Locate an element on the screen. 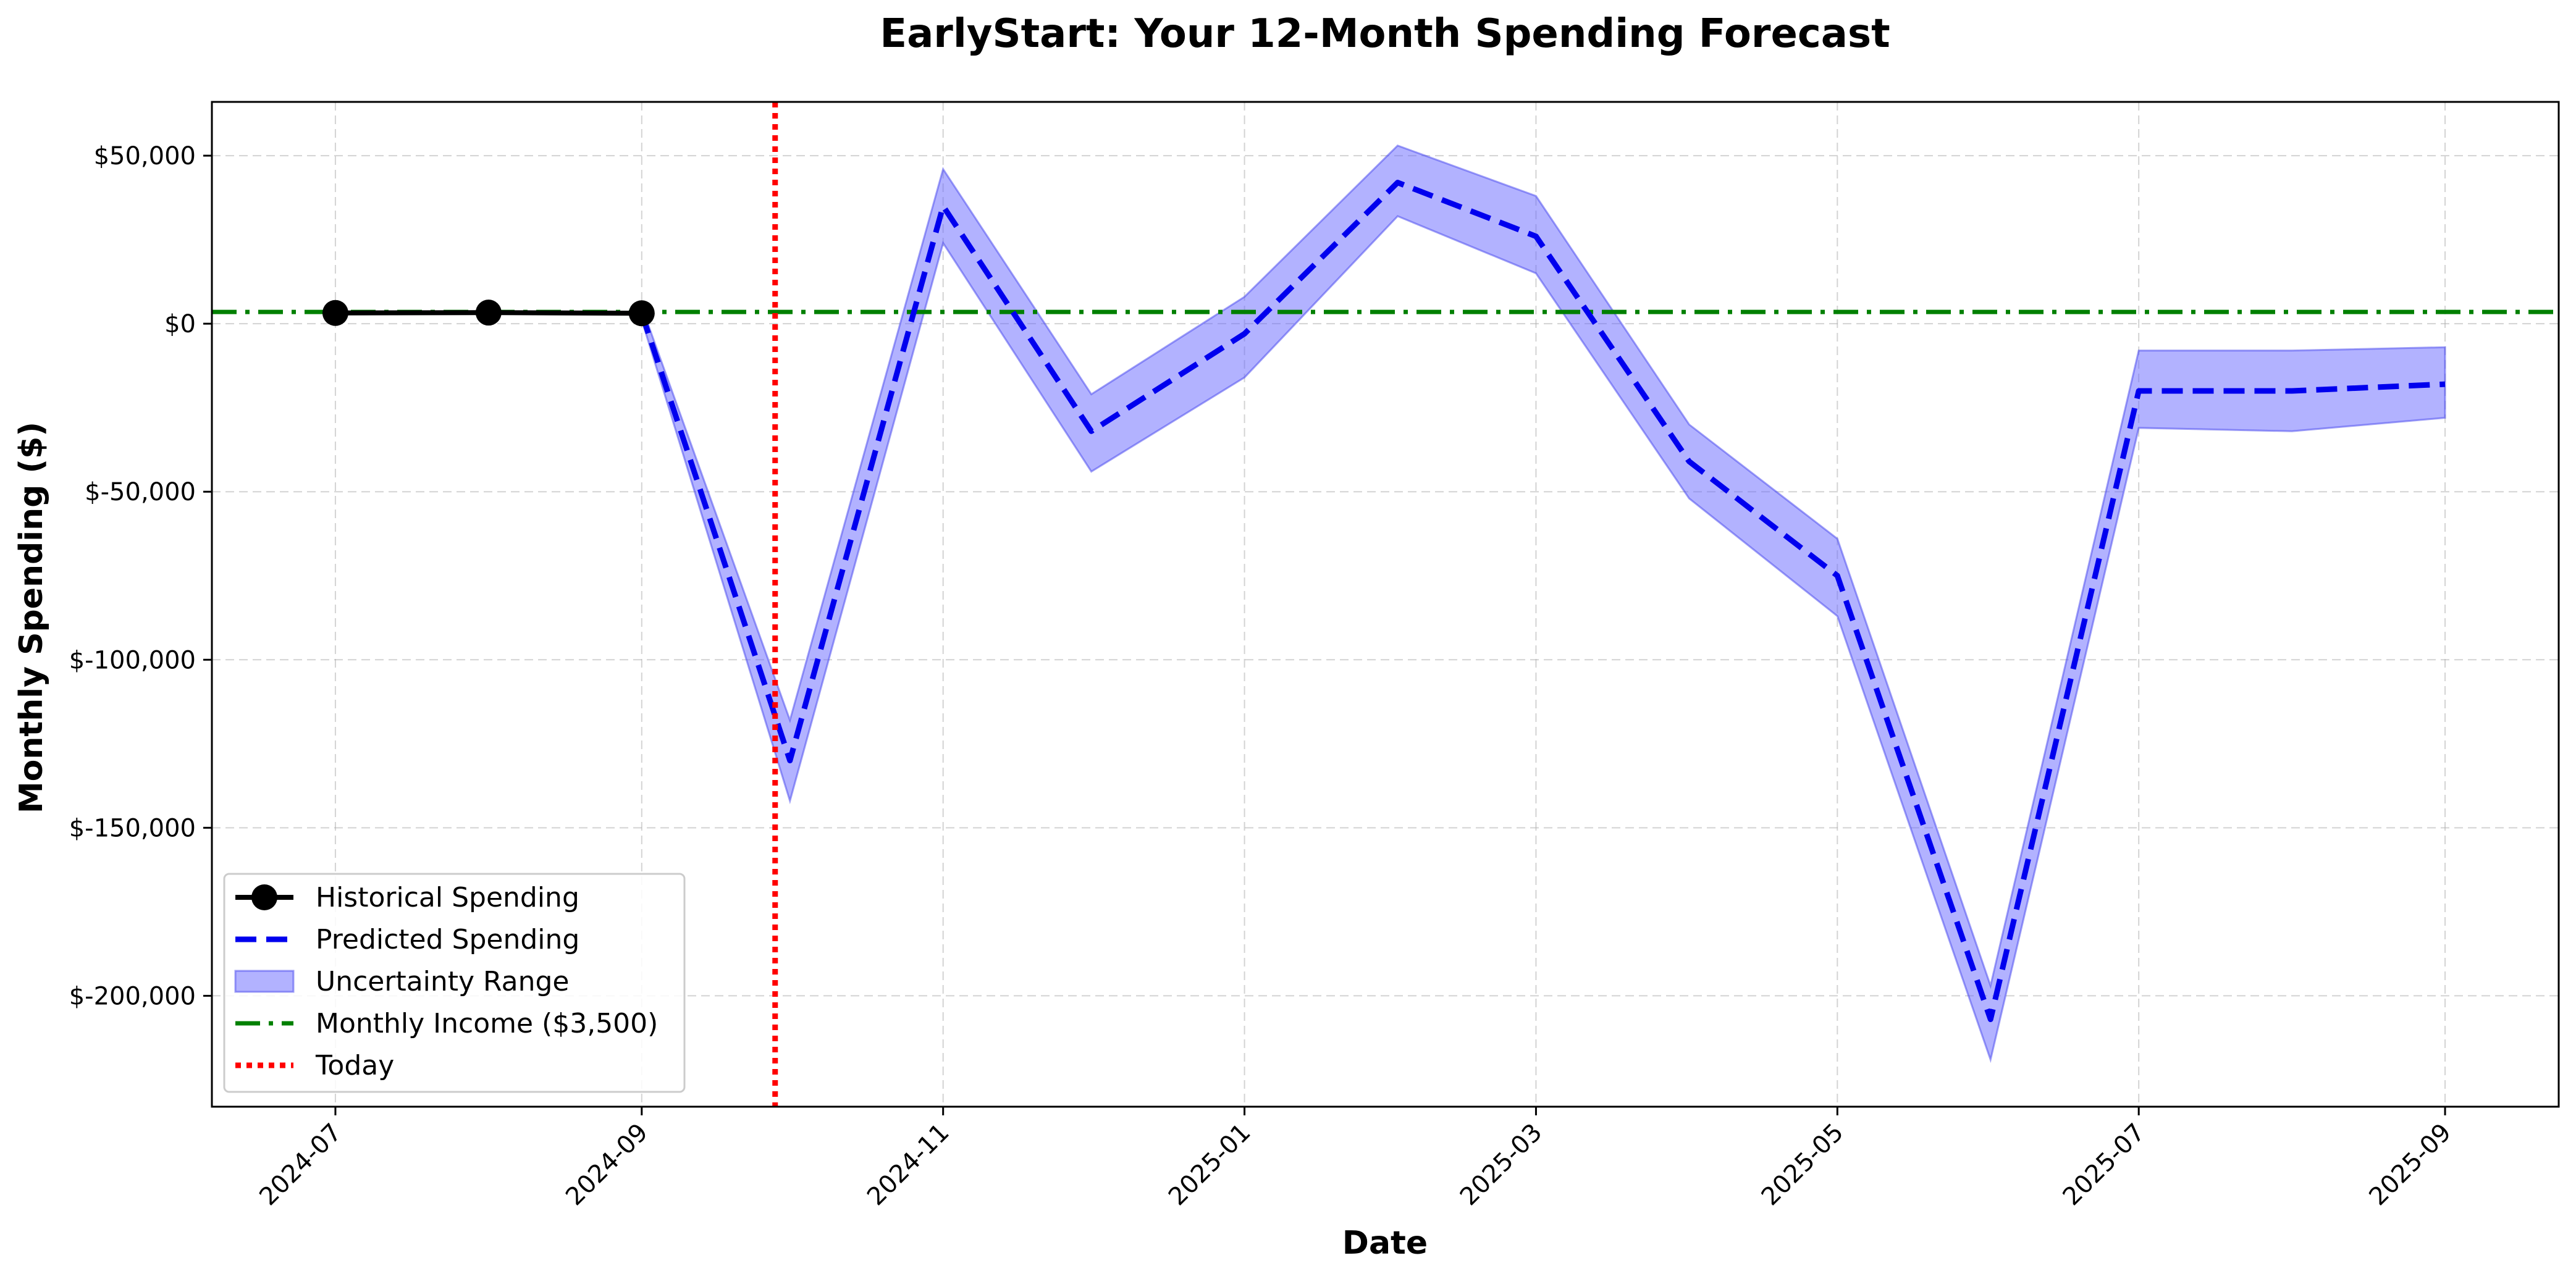 The width and height of the screenshot is (2576, 1279). y-tick-label: $50,000 is located at coordinates (145, 156).